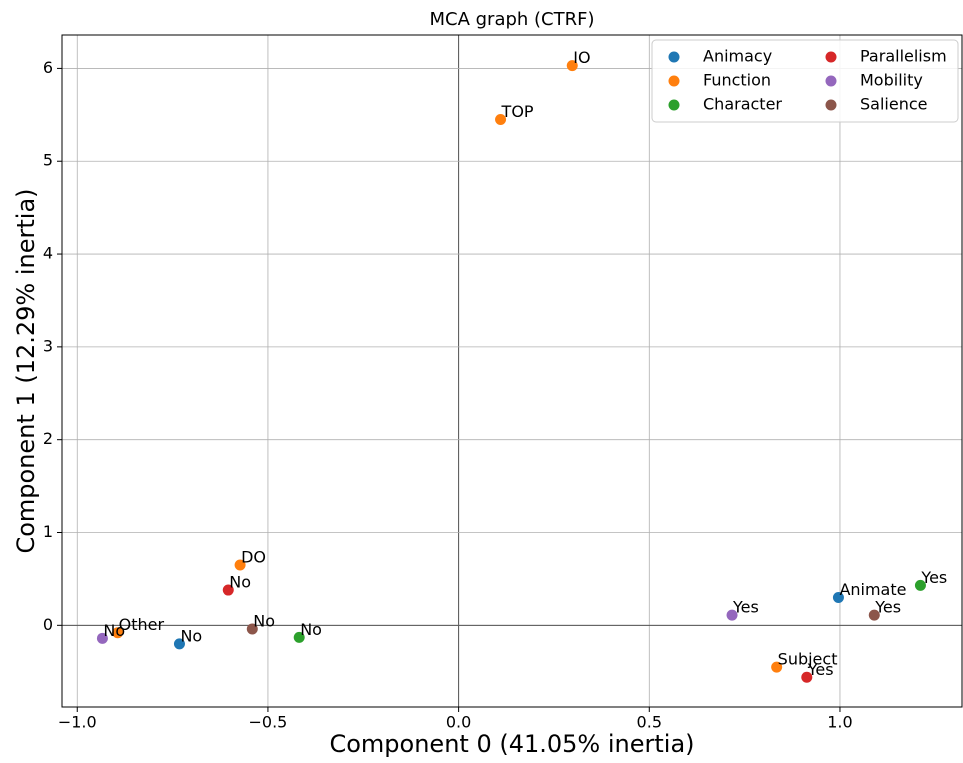  Describe the element at coordinates (891, 80) in the screenshot. I see `legend-label: Mobility` at that location.